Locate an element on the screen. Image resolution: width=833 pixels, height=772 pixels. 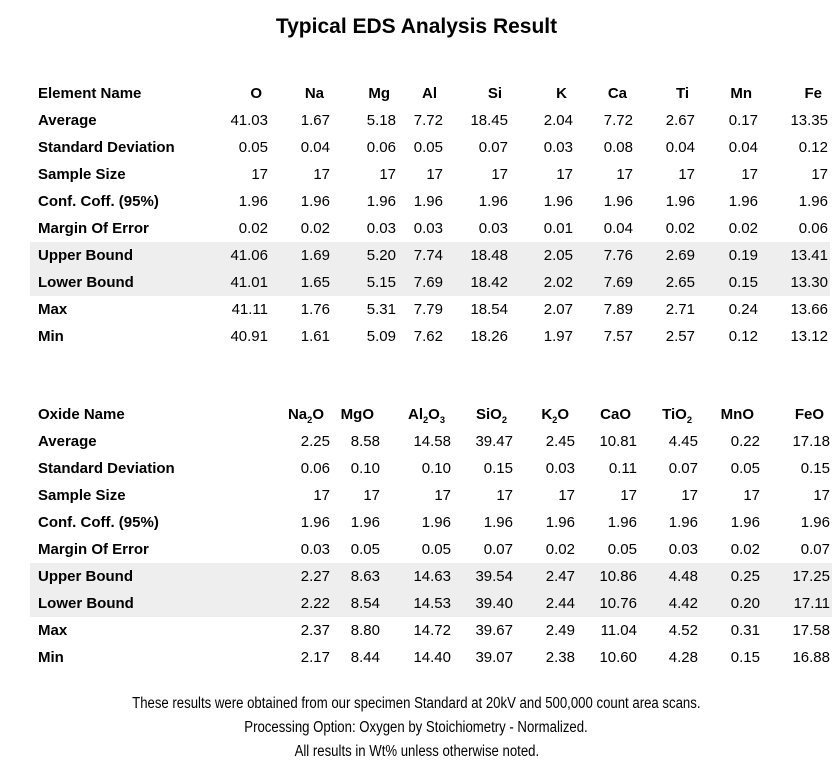
cell-value: 18.54 is located at coordinates (489, 309).